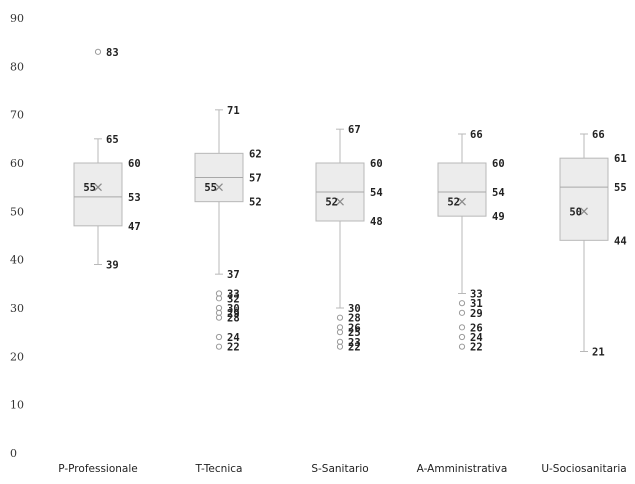 Image resolution: width=635 pixels, height=484 pixels. Describe the element at coordinates (17, 163) in the screenshot. I see `y-tick-label: 60` at that location.